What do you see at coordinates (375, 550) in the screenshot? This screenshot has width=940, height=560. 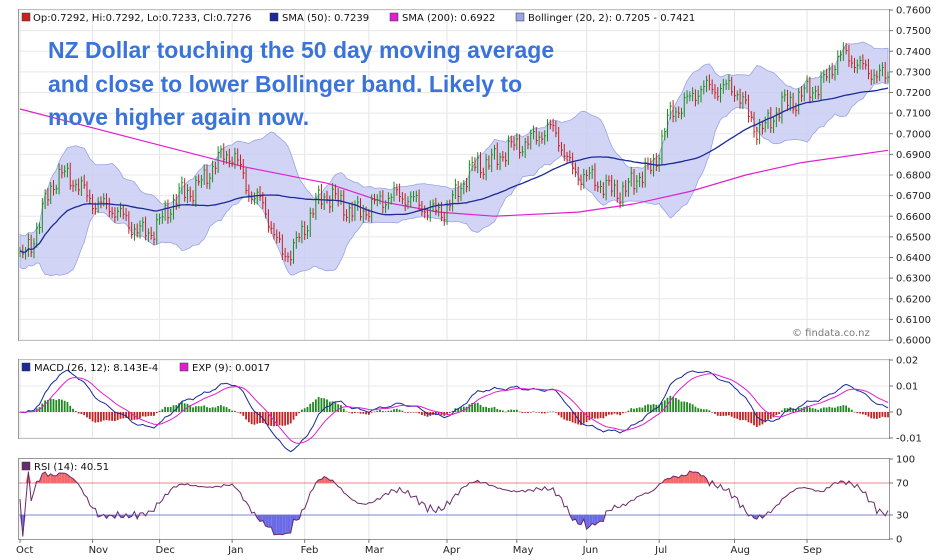 I see `x-tick-label: Mar` at bounding box center [375, 550].